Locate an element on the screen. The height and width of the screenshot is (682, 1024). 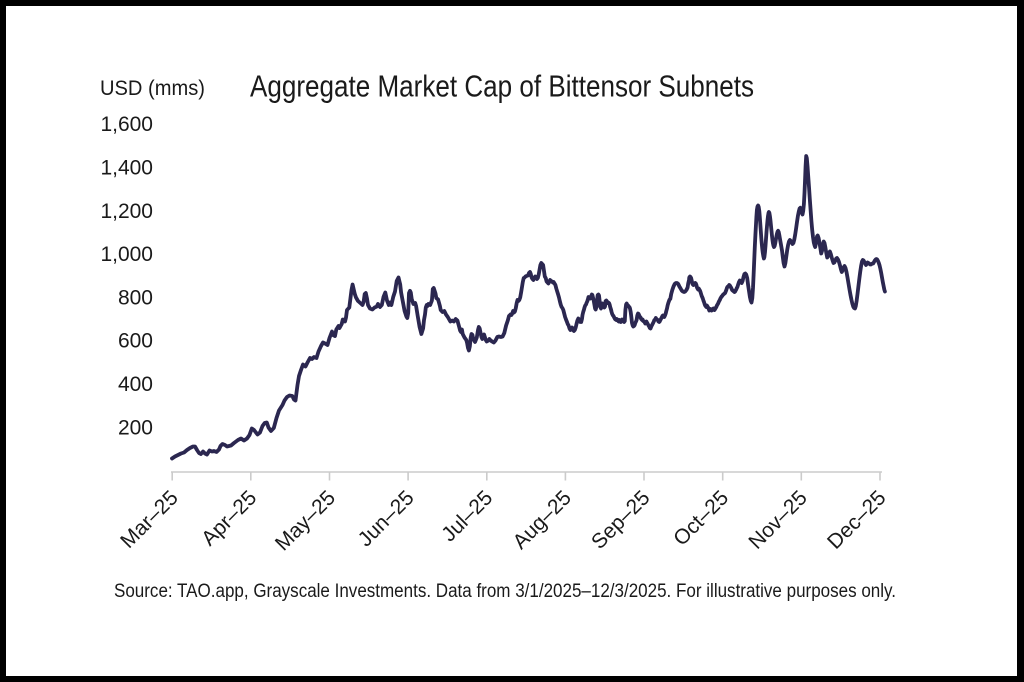
svg-text: 1,600 is located at coordinates (126, 124).